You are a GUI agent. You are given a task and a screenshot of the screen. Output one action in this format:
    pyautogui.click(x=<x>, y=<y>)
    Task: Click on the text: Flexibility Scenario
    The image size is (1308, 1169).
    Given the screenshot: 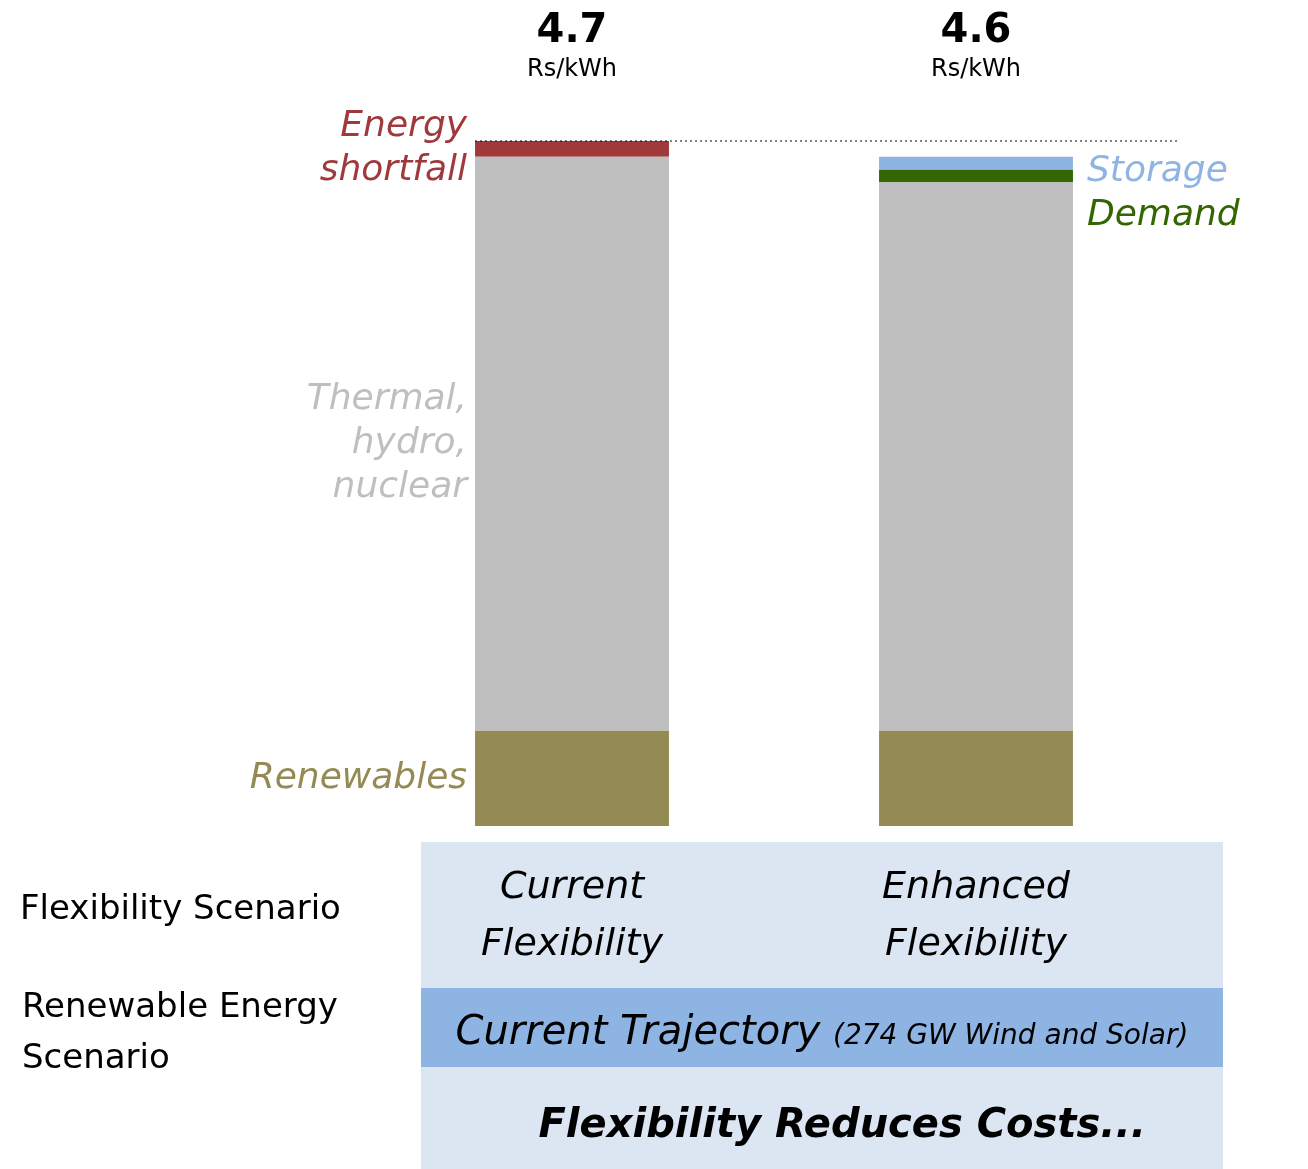 What is the action you would take?
    pyautogui.click(x=180, y=907)
    